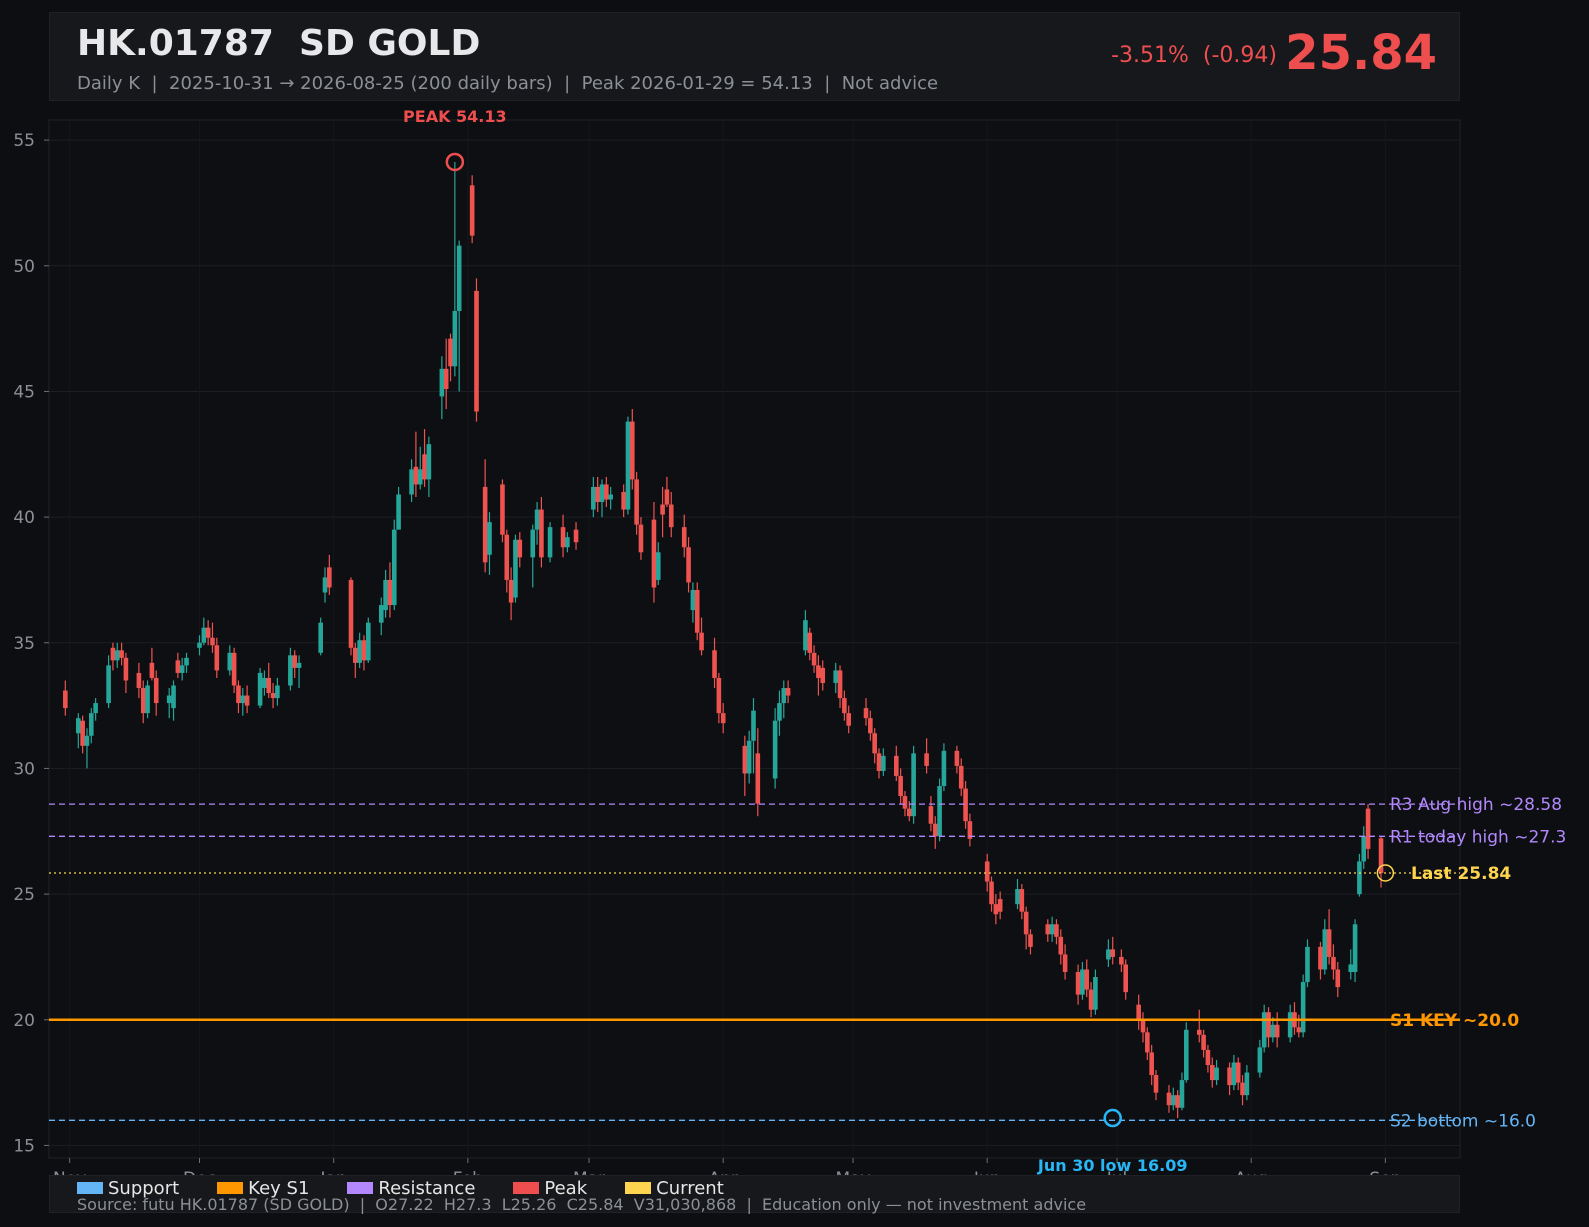 Image resolution: width=1589 pixels, height=1227 pixels. I want to click on level-label: Last 25.84, so click(1461, 874).